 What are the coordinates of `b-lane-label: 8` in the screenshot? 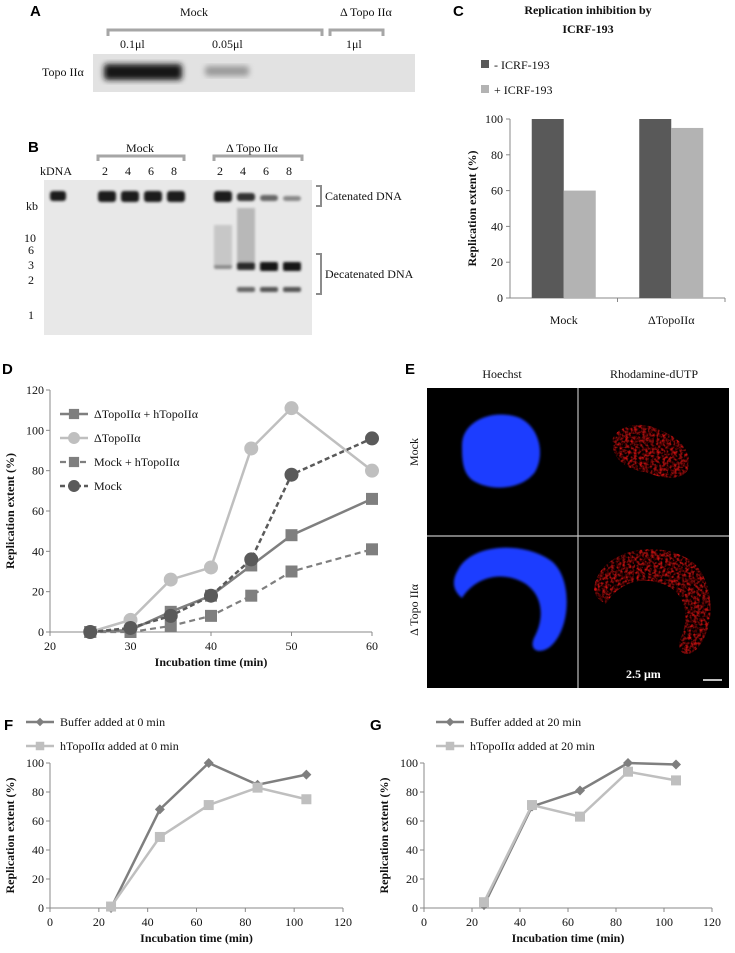 It's located at (289, 171).